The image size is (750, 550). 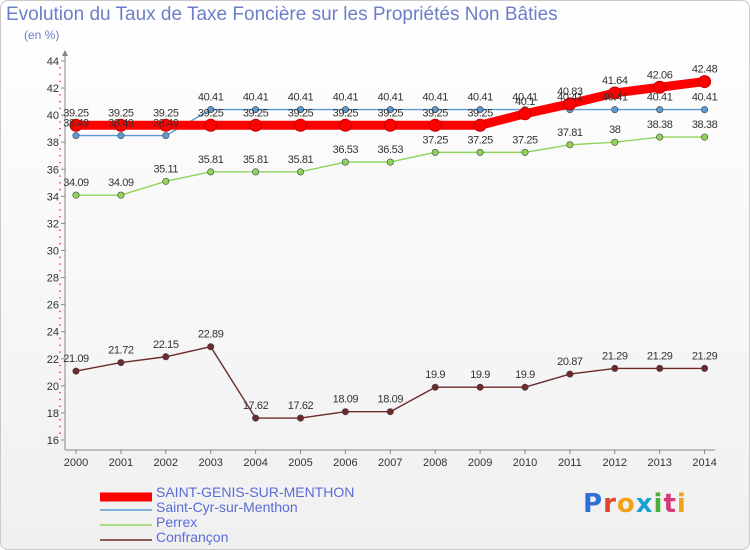 What do you see at coordinates (53, 170) in the screenshot?
I see `y-tick-label: 36` at bounding box center [53, 170].